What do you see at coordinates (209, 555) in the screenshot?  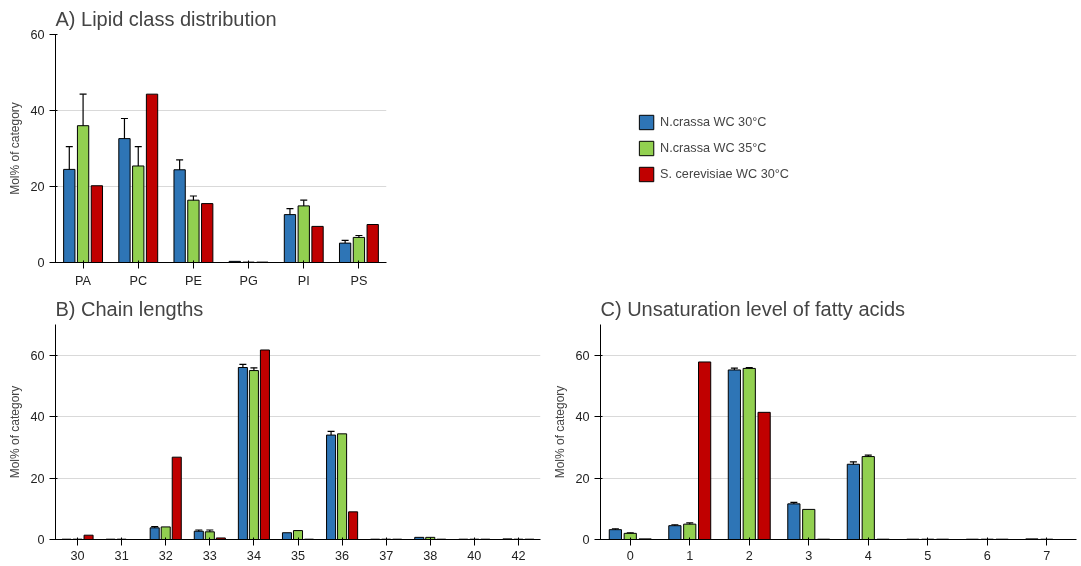 I see `x-tick-label: 33` at bounding box center [209, 555].